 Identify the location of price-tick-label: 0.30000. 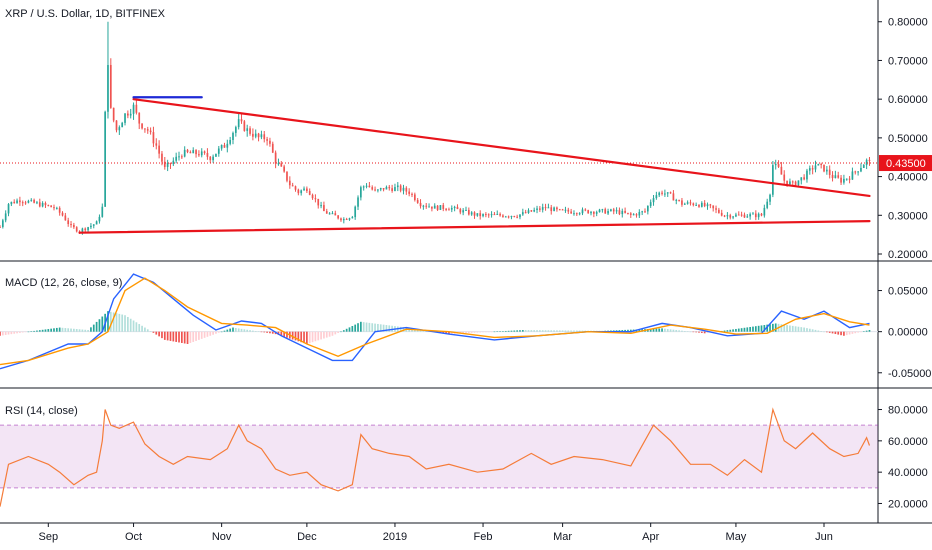
(908, 216).